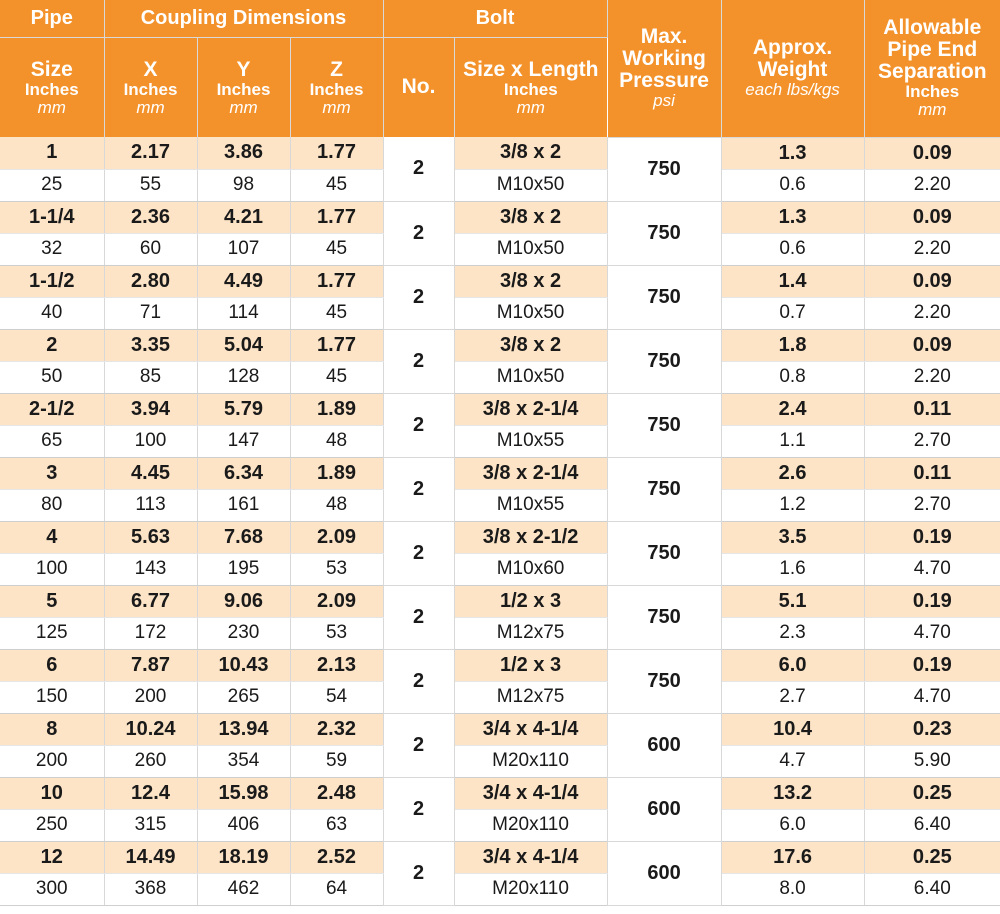 The height and width of the screenshot is (914, 1000). I want to click on header-y-unit-mm: mm, so click(243, 107).